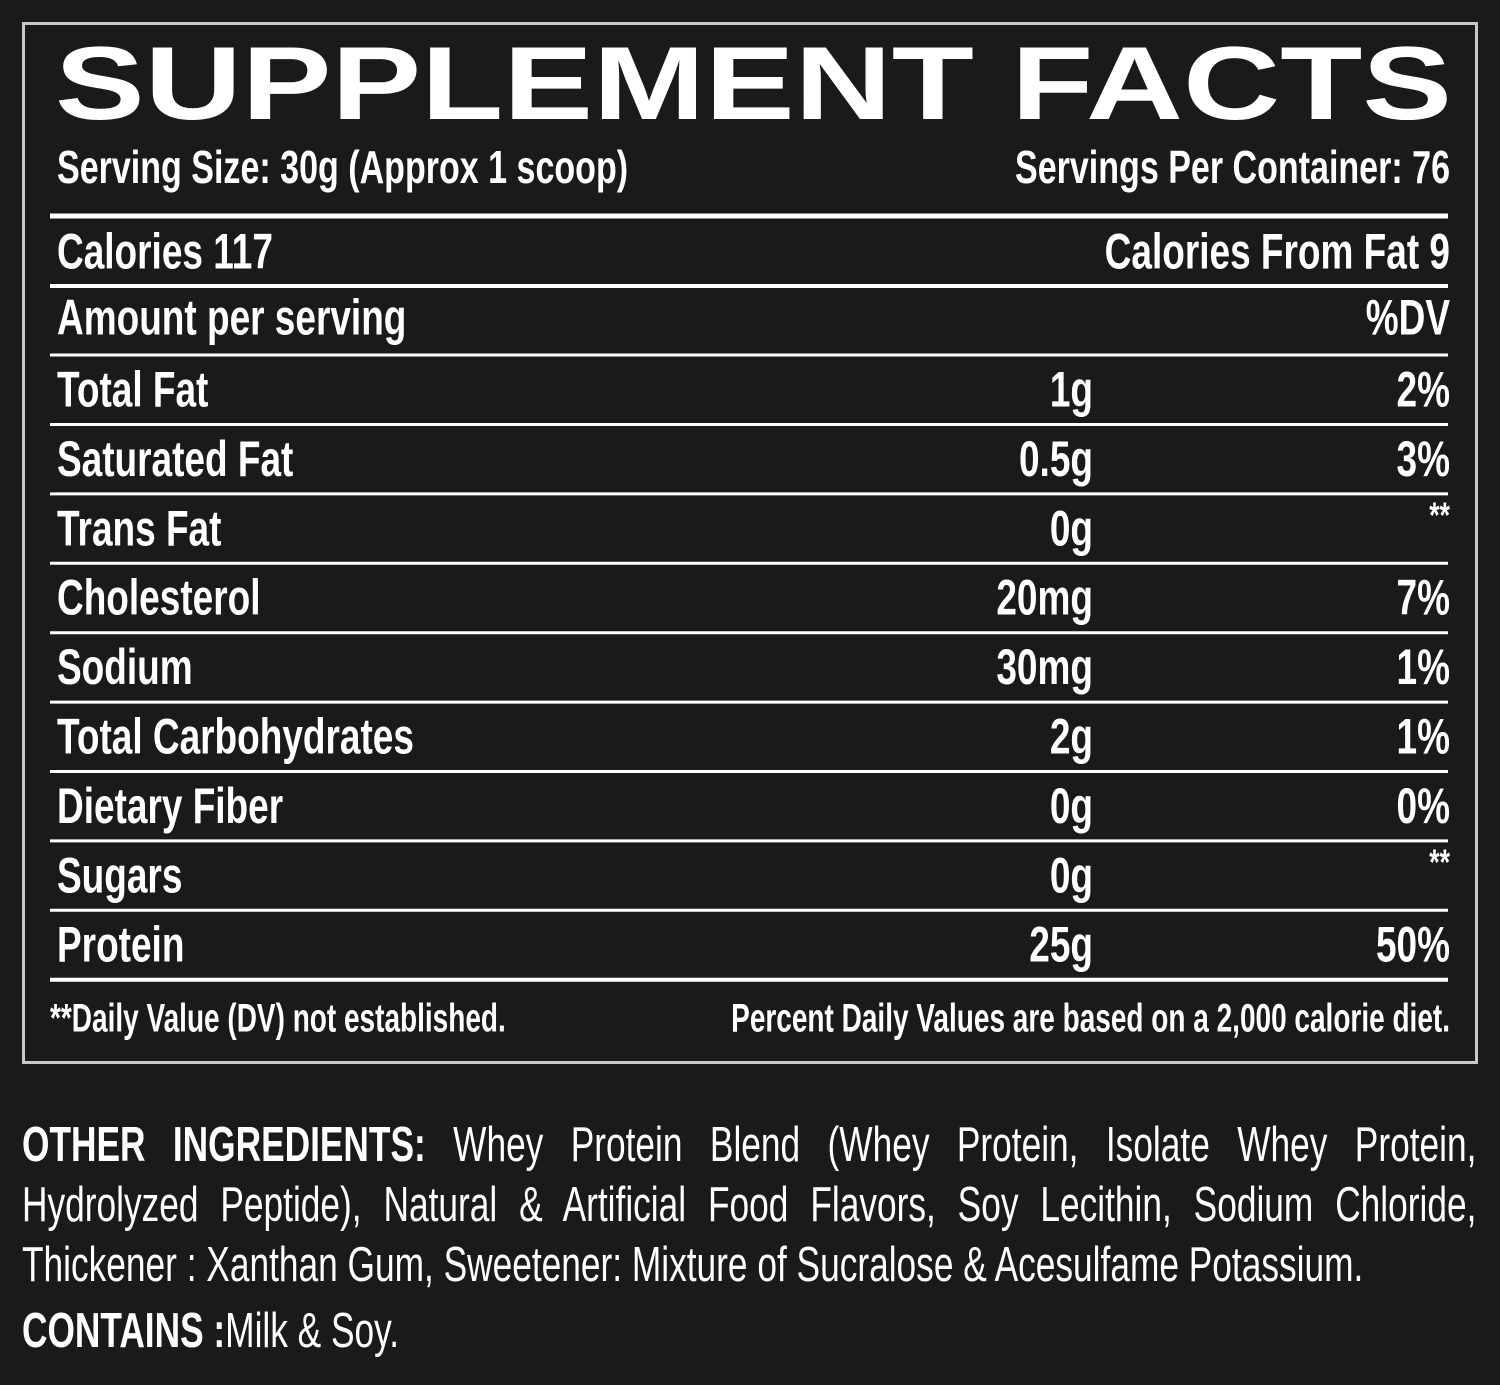 This screenshot has height=1385, width=1500. What do you see at coordinates (175, 460) in the screenshot?
I see `nutrient-name: Saturated Fat` at bounding box center [175, 460].